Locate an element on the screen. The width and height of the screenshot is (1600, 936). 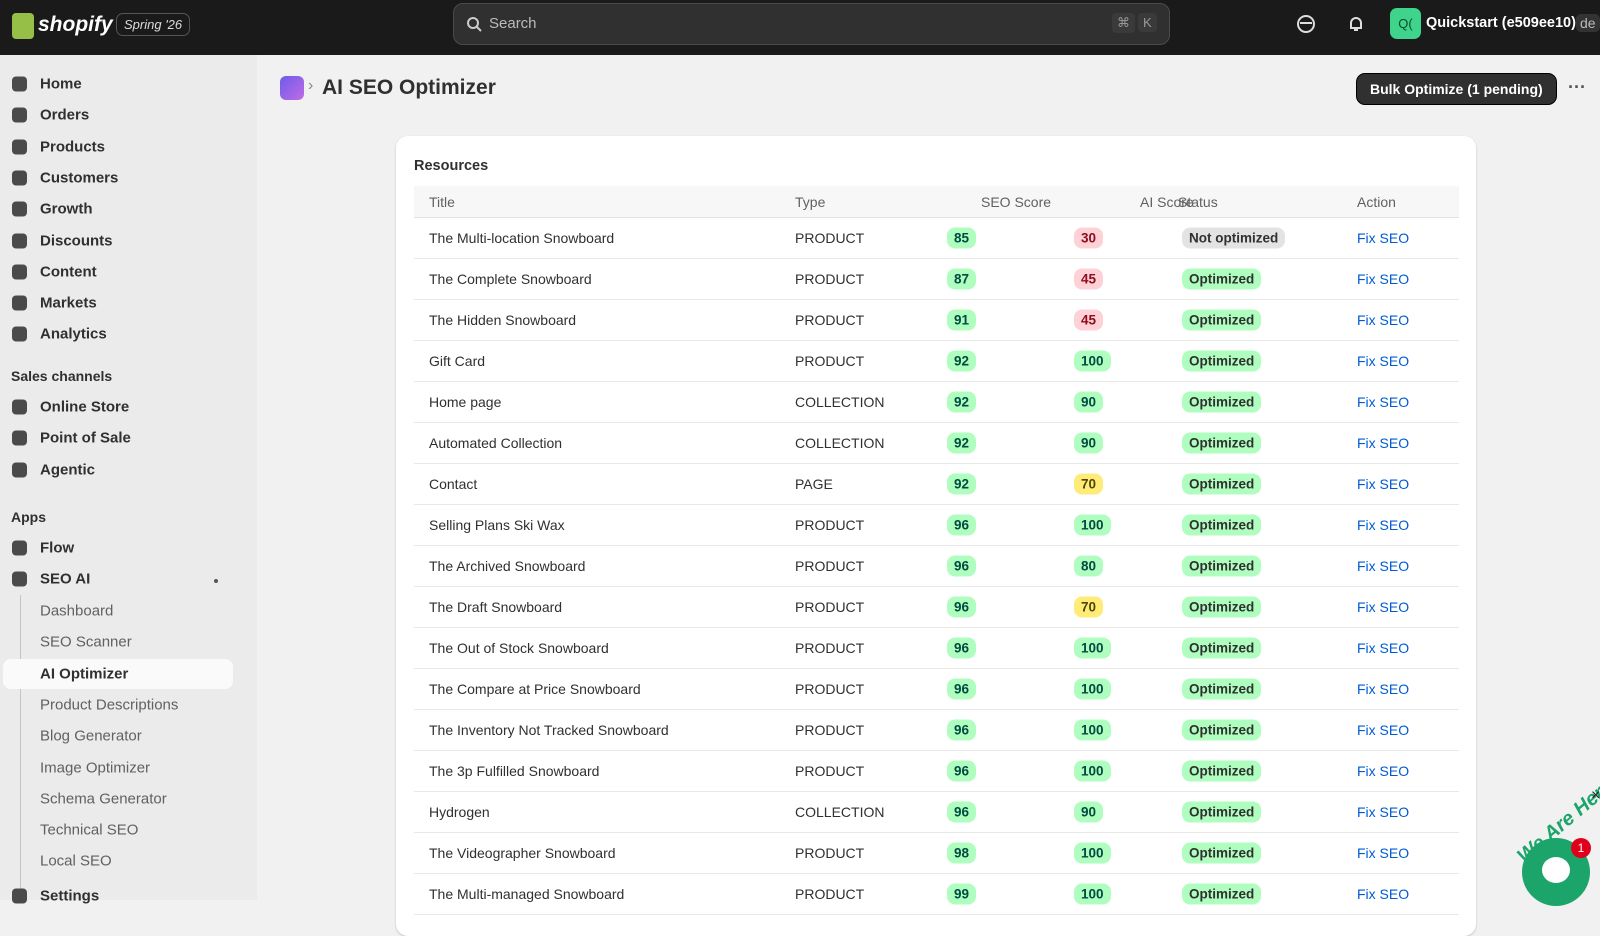
page-title: AI SEO Optimizer is located at coordinates (409, 87).